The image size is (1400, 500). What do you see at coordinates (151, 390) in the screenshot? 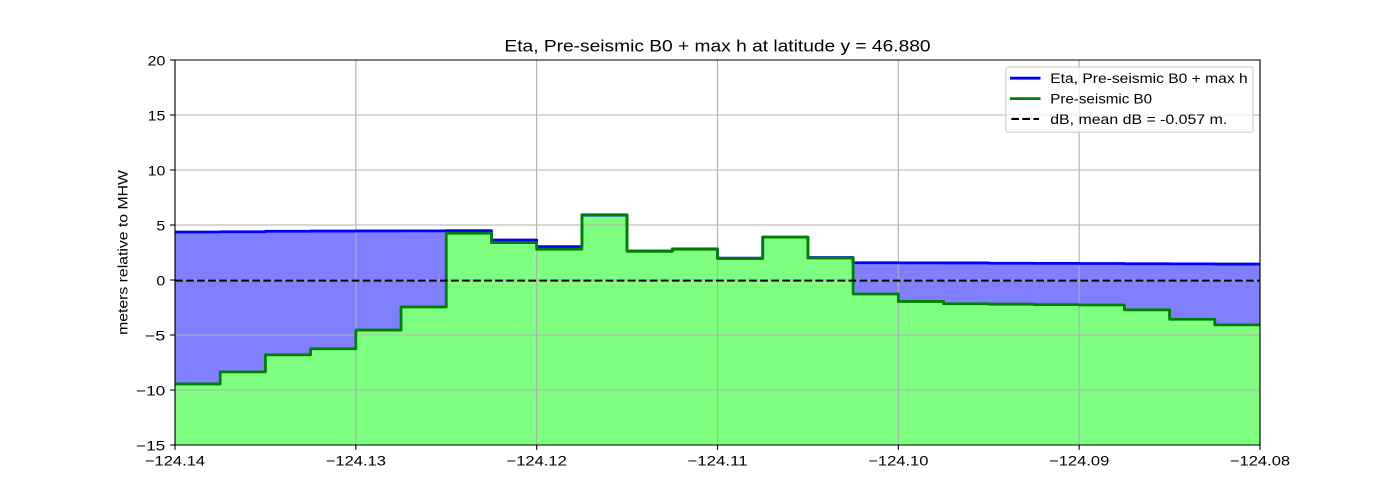
I see `svg-text: −10` at bounding box center [151, 390].